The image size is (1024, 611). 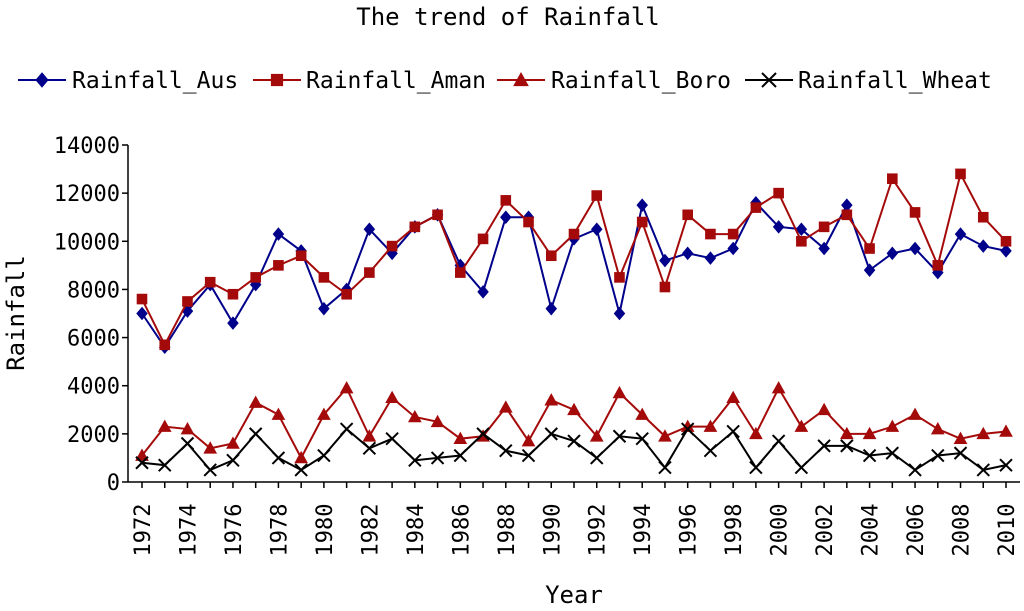 I want to click on y-tick-label: 4000, so click(x=93, y=387).